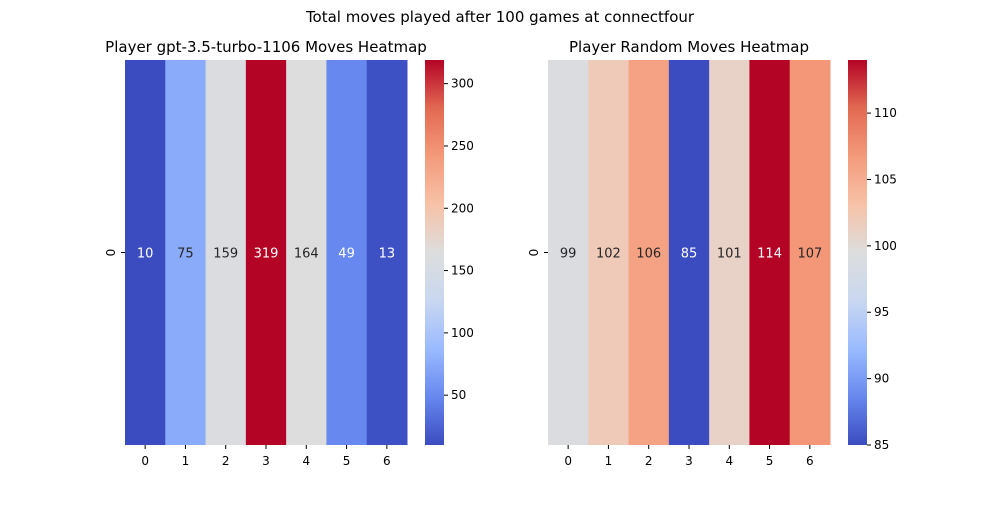 The height and width of the screenshot is (505, 1000). Describe the element at coordinates (462, 271) in the screenshot. I see `colorbar-tick-label-gpt-2: 150` at that location.